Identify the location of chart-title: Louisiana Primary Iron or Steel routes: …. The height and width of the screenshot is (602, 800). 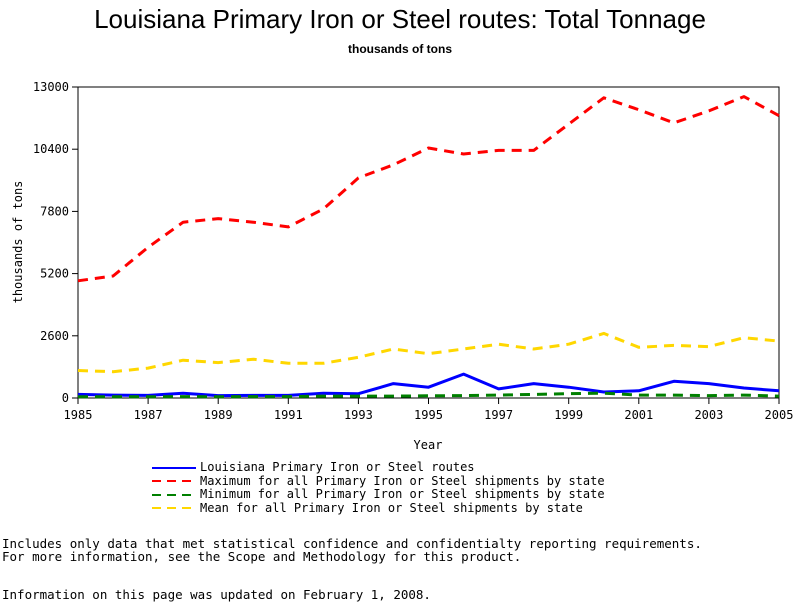
(400, 19).